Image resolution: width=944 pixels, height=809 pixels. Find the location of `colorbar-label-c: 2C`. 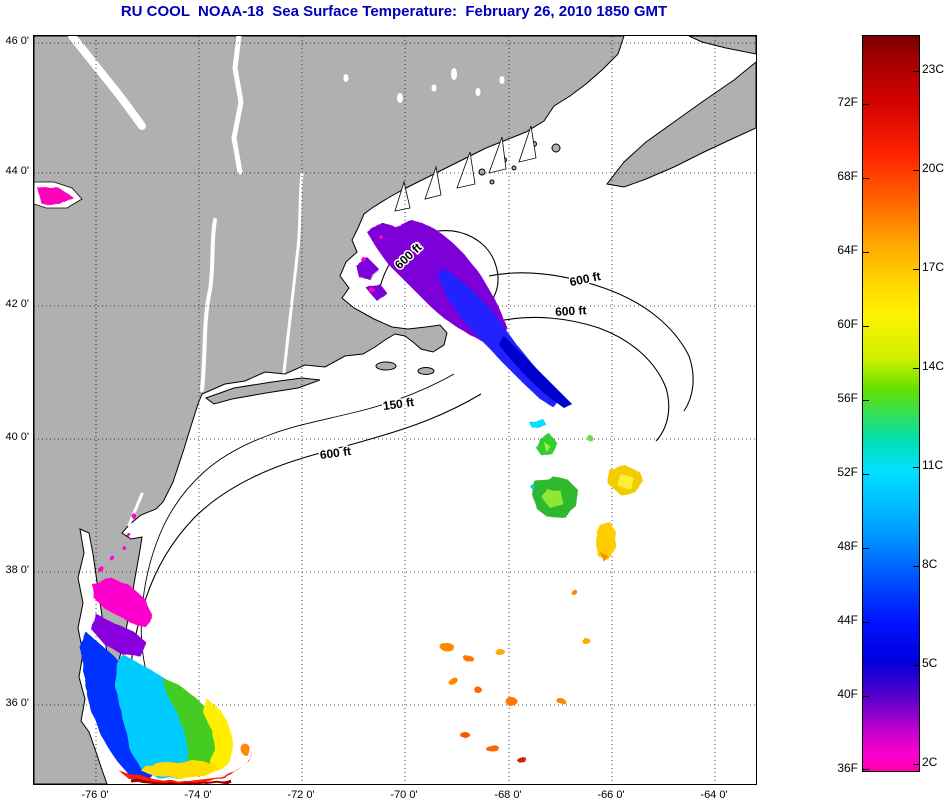

colorbar-label-c: 2C is located at coordinates (930, 762).